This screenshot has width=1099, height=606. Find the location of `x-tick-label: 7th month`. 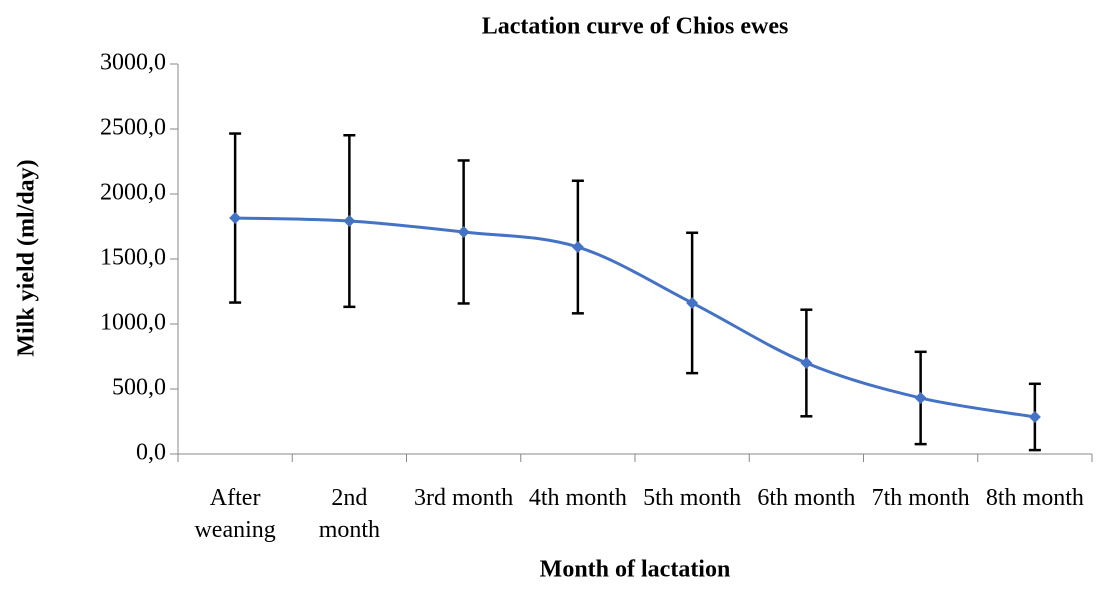

x-tick-label: 7th month is located at coordinates (920, 498).